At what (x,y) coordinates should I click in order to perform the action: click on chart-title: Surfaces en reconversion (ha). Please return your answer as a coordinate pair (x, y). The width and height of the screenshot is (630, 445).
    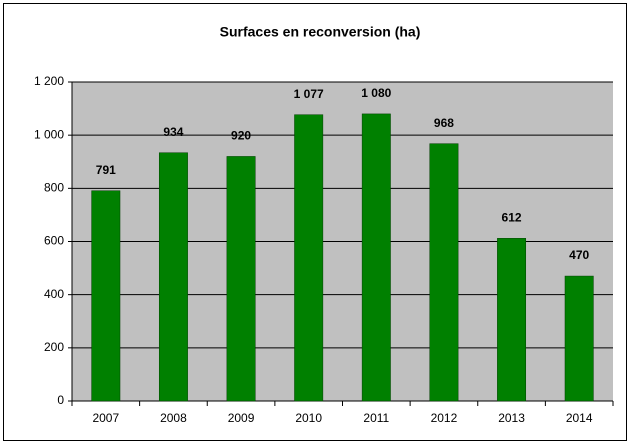
    Looking at the image, I should click on (320, 32).